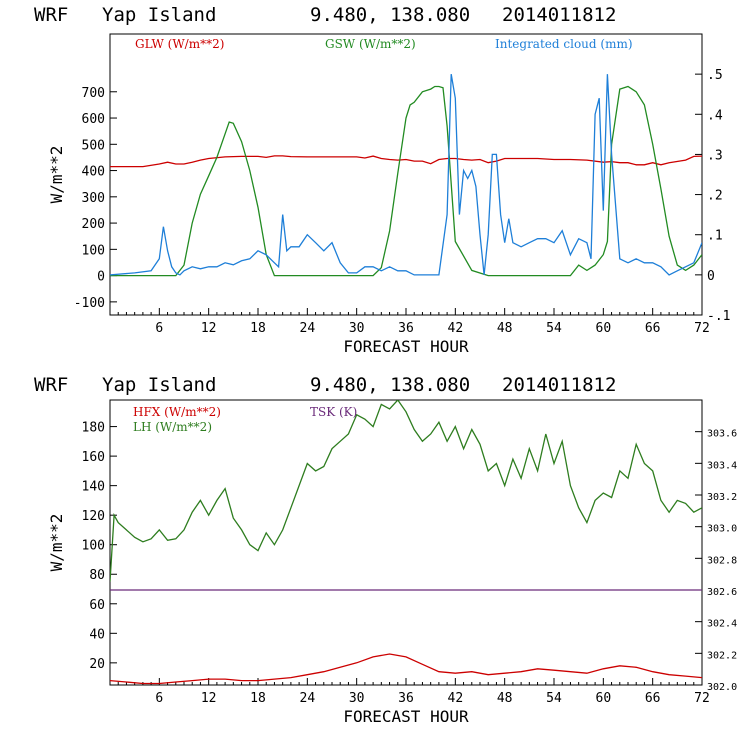 This screenshot has height=740, width=740. Describe the element at coordinates (711, 276) in the screenshot. I see `y2-tick-label: 0` at that location.